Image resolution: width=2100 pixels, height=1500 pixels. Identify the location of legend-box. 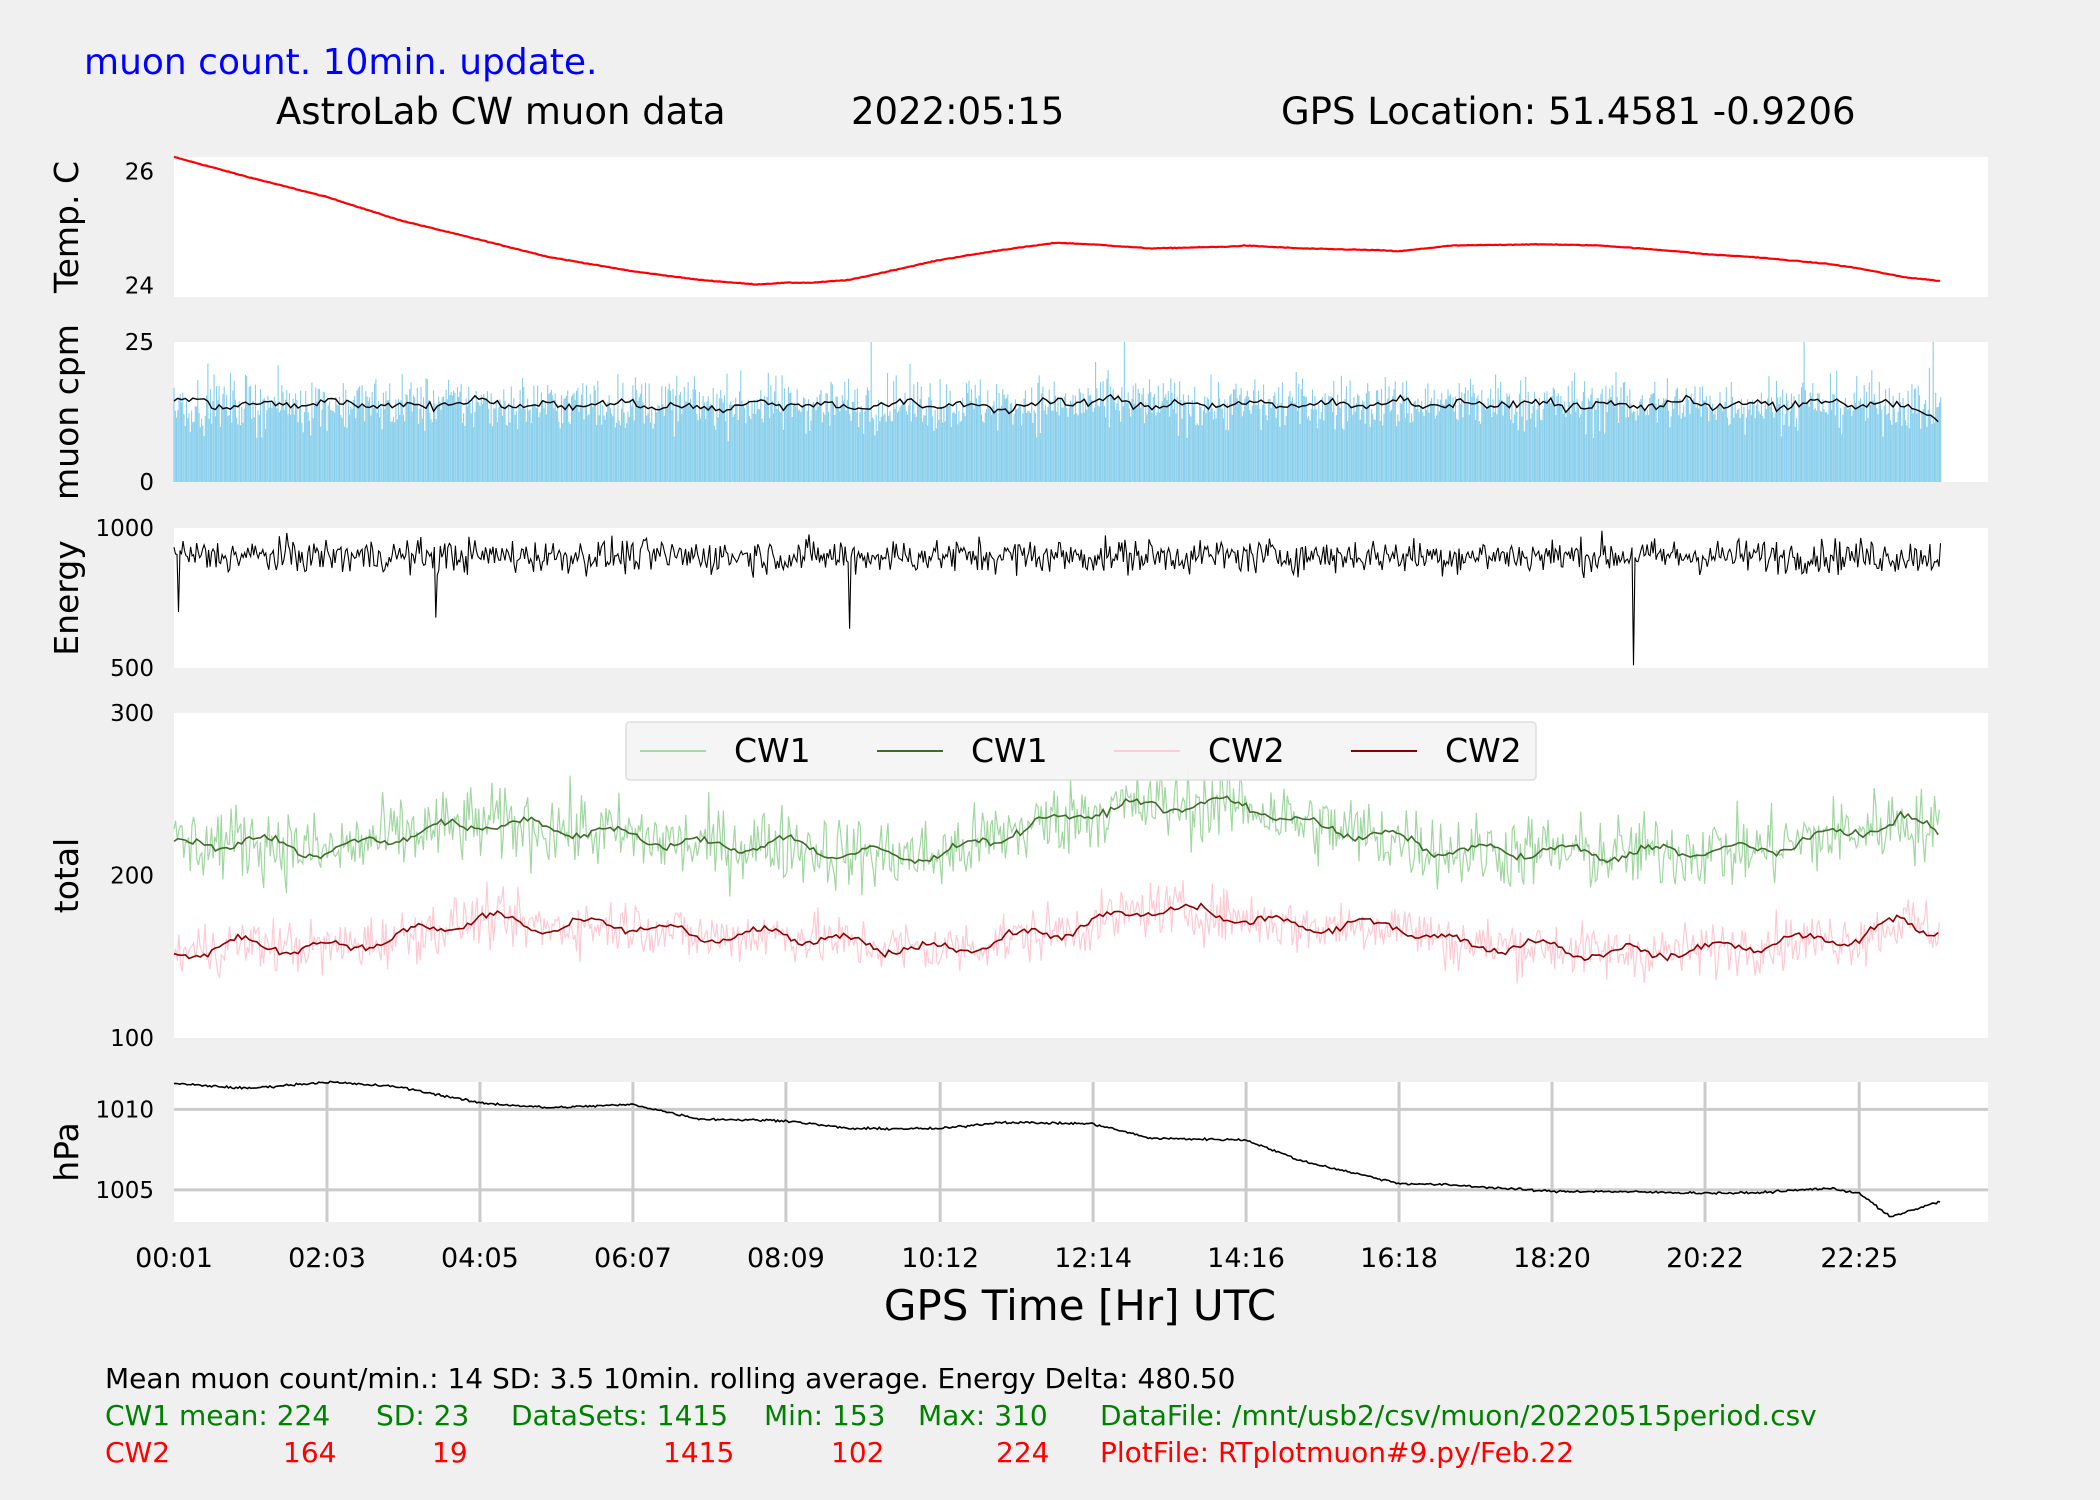
(1081, 751).